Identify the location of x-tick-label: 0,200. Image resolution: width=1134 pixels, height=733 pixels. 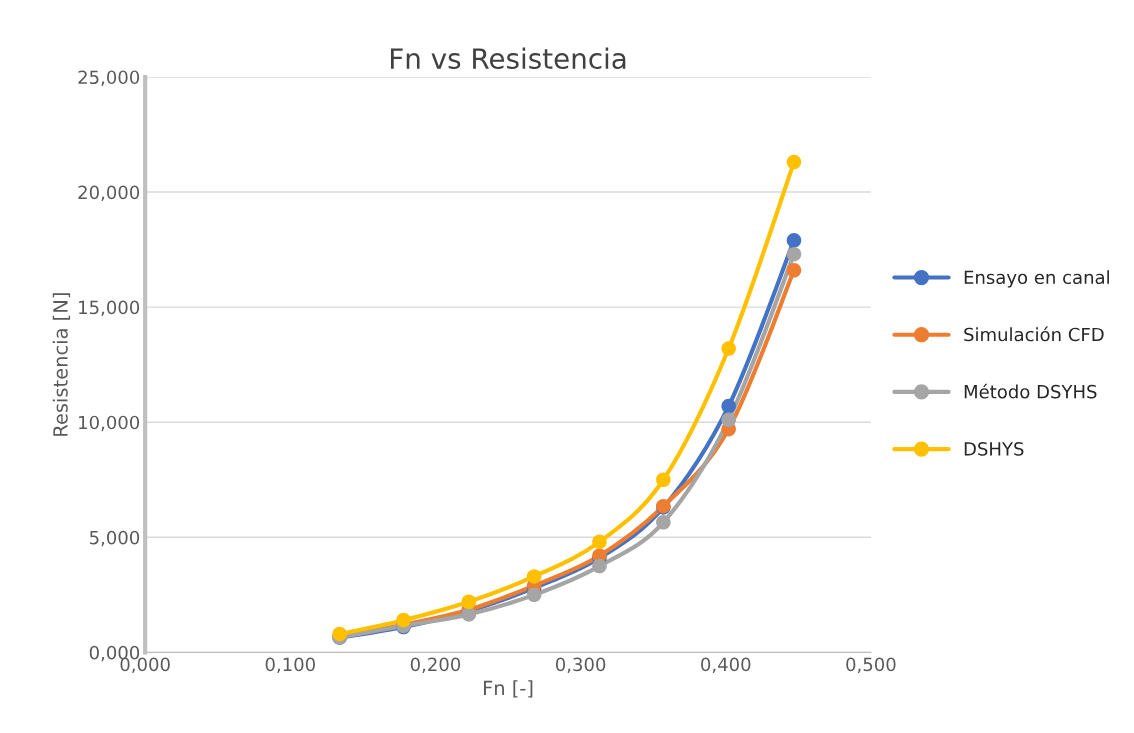
(435, 665).